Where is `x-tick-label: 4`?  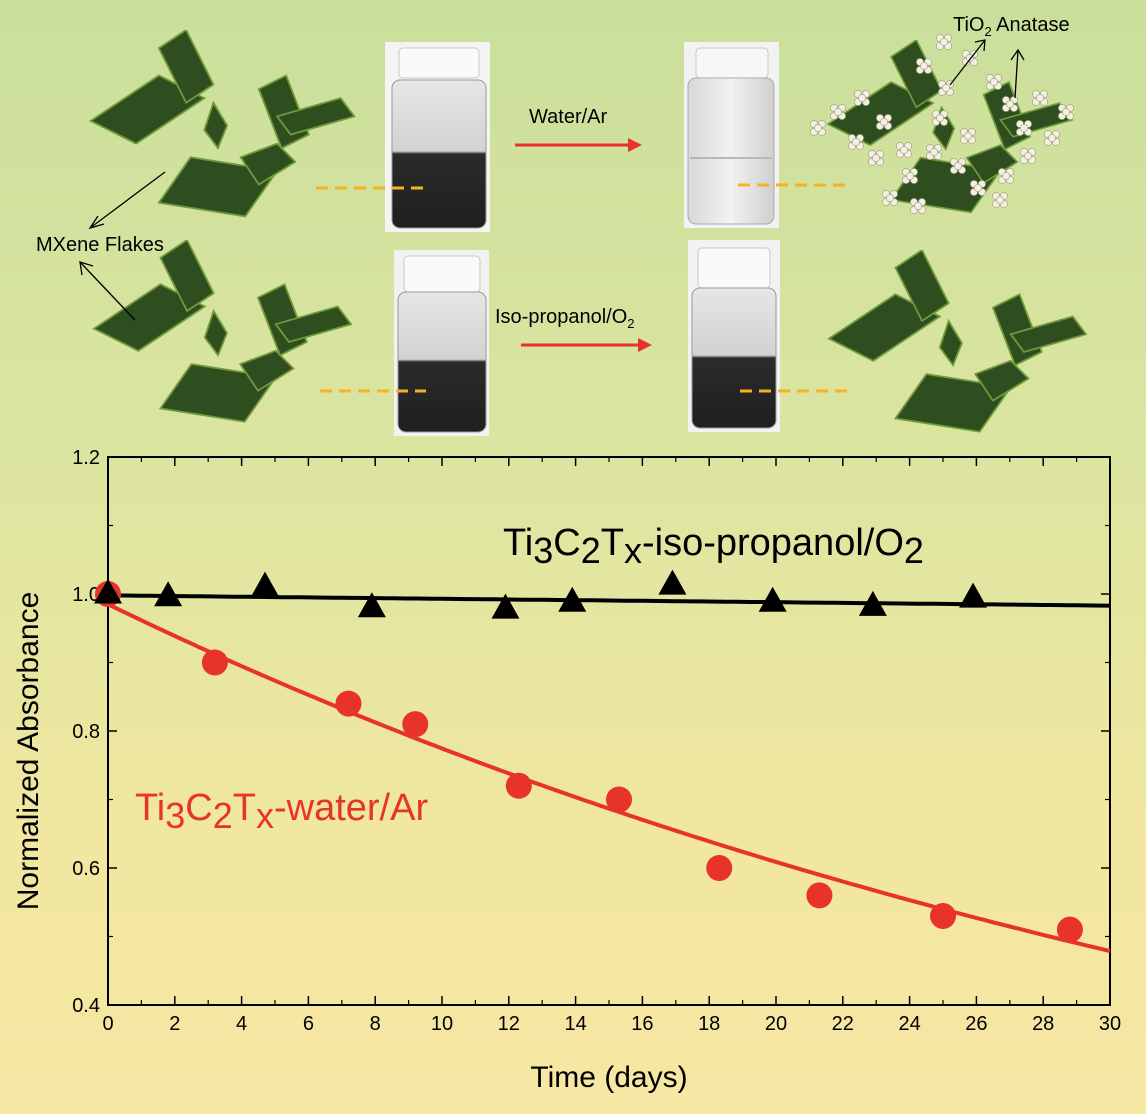 x-tick-label: 4 is located at coordinates (241, 1024).